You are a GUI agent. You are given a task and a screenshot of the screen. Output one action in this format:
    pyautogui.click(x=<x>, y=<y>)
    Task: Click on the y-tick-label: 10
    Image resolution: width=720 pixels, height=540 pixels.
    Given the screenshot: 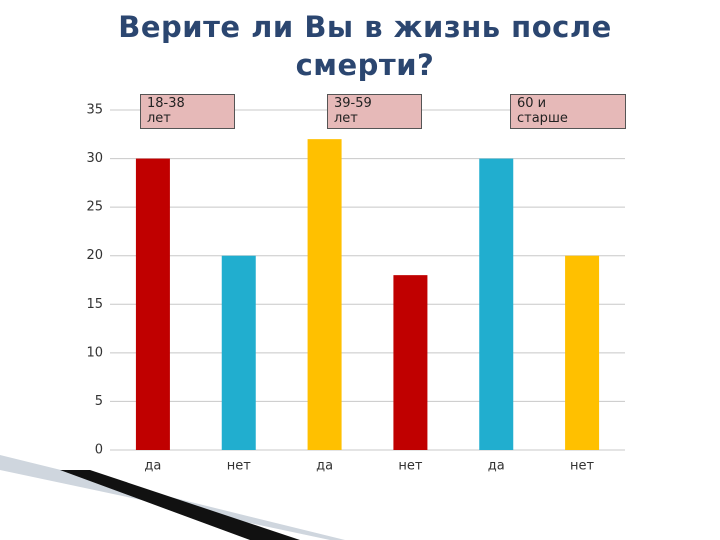 What is the action you would take?
    pyautogui.click(x=94, y=352)
    